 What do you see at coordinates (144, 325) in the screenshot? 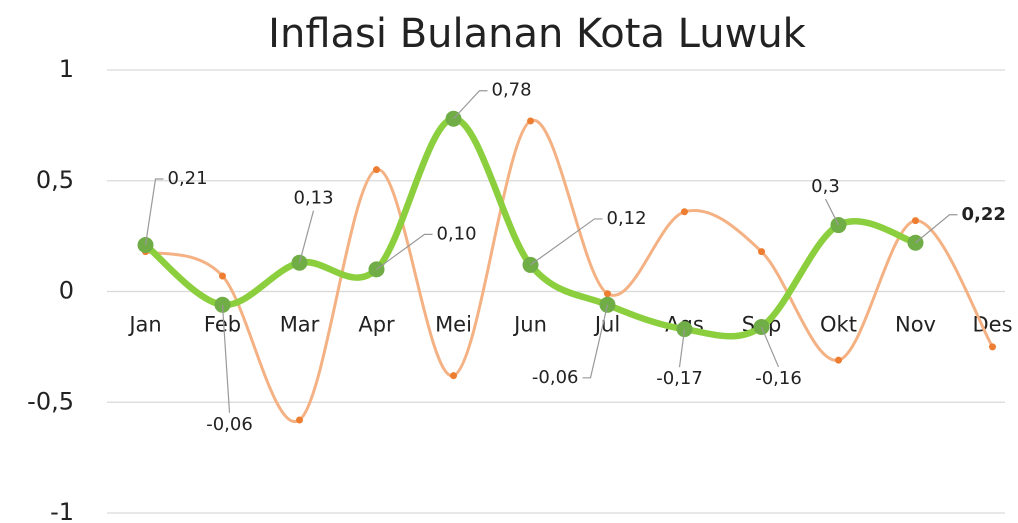
I see `x-tick-label: Jan` at bounding box center [144, 325].